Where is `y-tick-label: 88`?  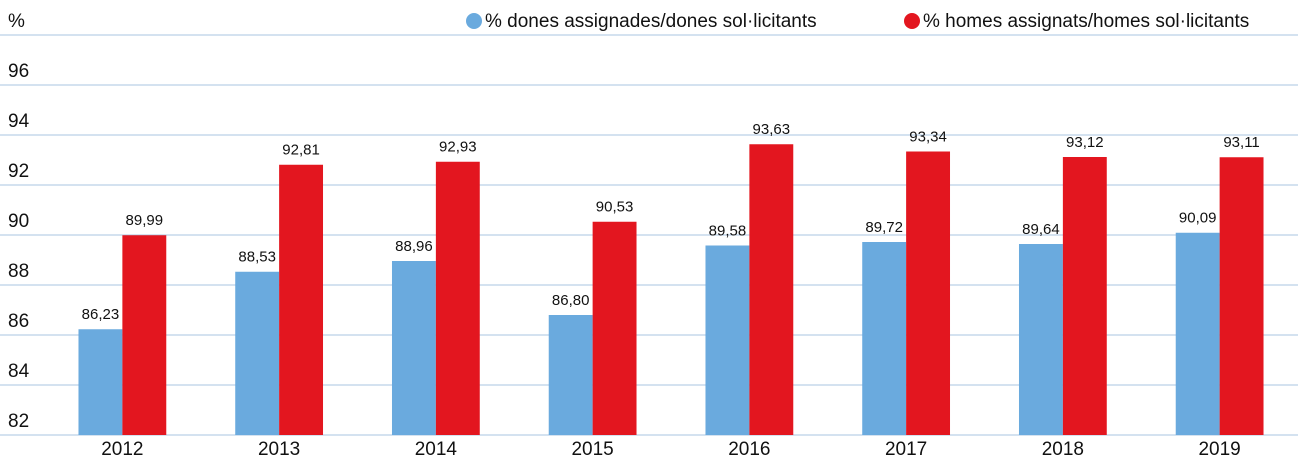 y-tick-label: 88 is located at coordinates (18, 271).